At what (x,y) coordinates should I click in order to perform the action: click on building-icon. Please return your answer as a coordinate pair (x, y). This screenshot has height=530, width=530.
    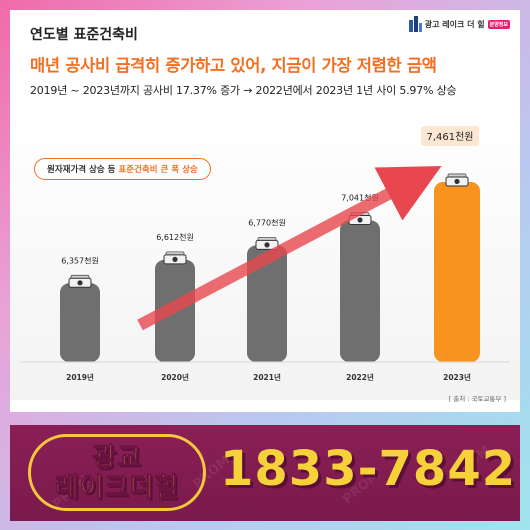
    Looking at the image, I should click on (415, 24).